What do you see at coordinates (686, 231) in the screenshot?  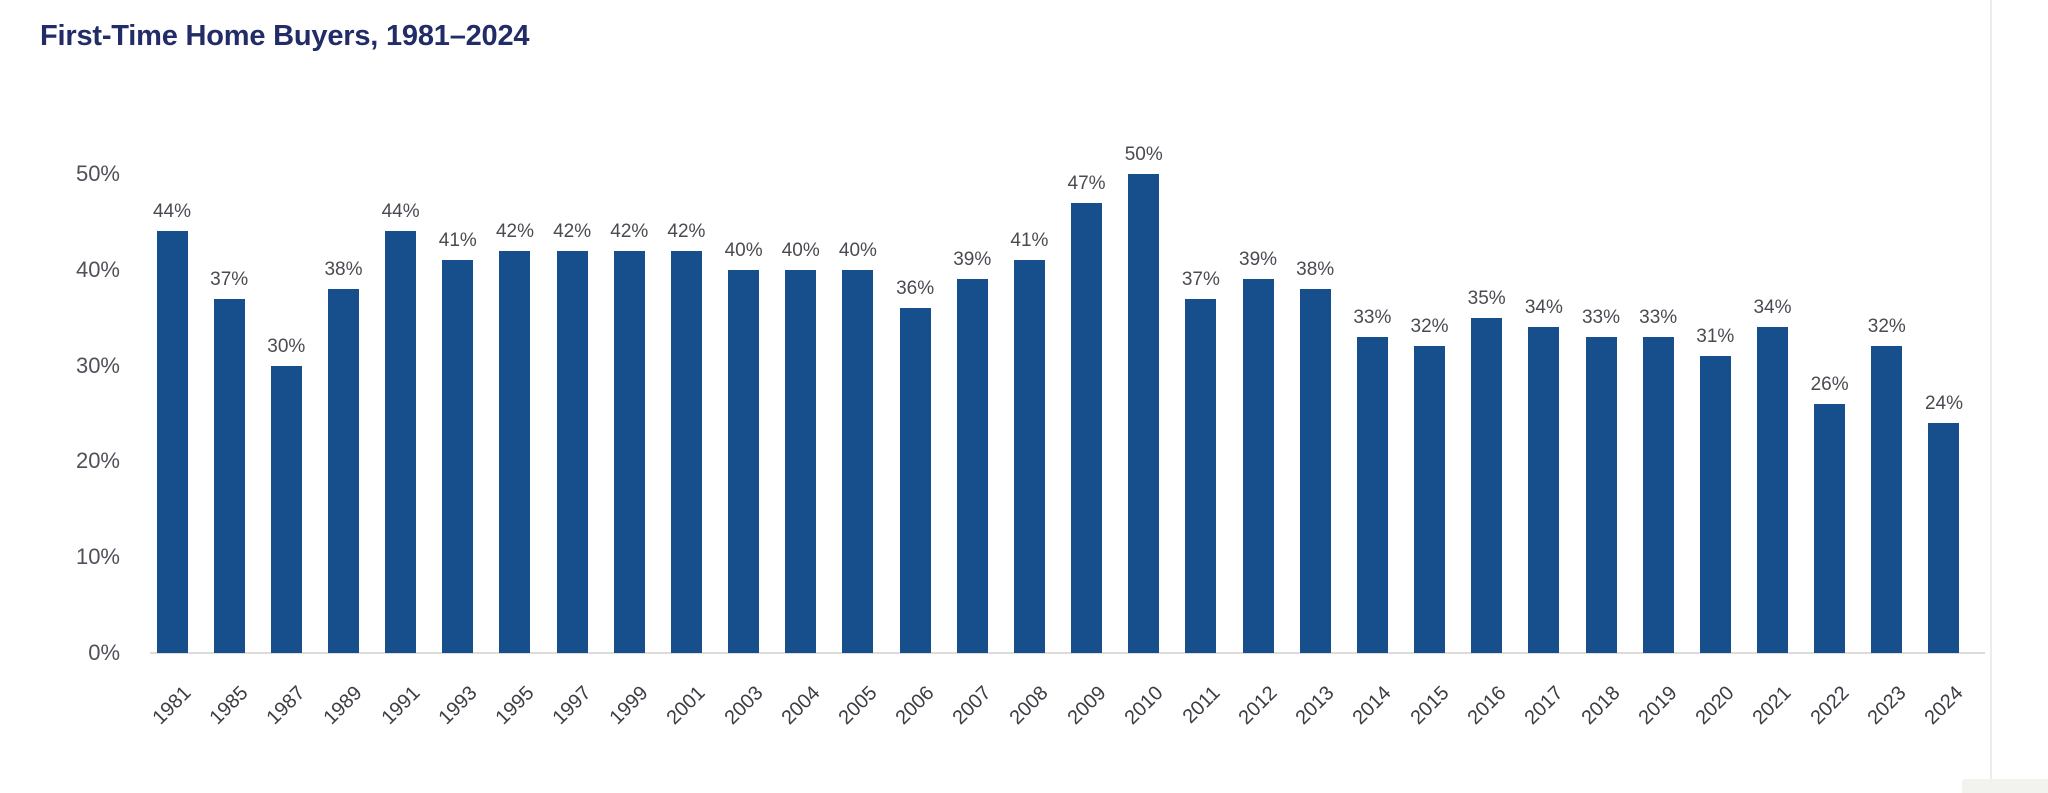 I see `value-label-2001: 42%` at bounding box center [686, 231].